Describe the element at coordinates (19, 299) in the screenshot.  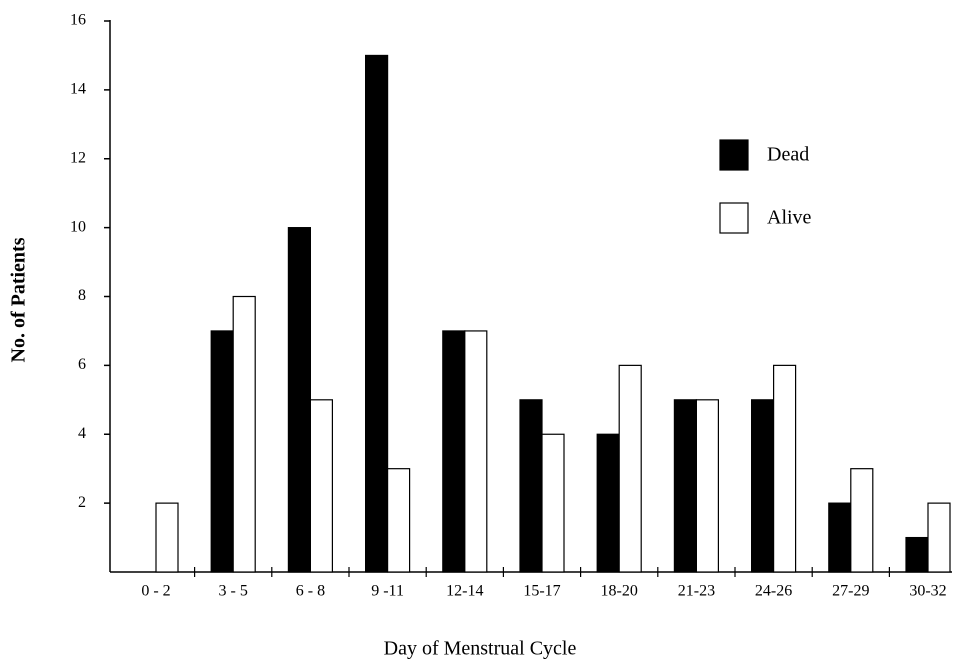
I see `y-axis-label: No. of Patients` at that location.